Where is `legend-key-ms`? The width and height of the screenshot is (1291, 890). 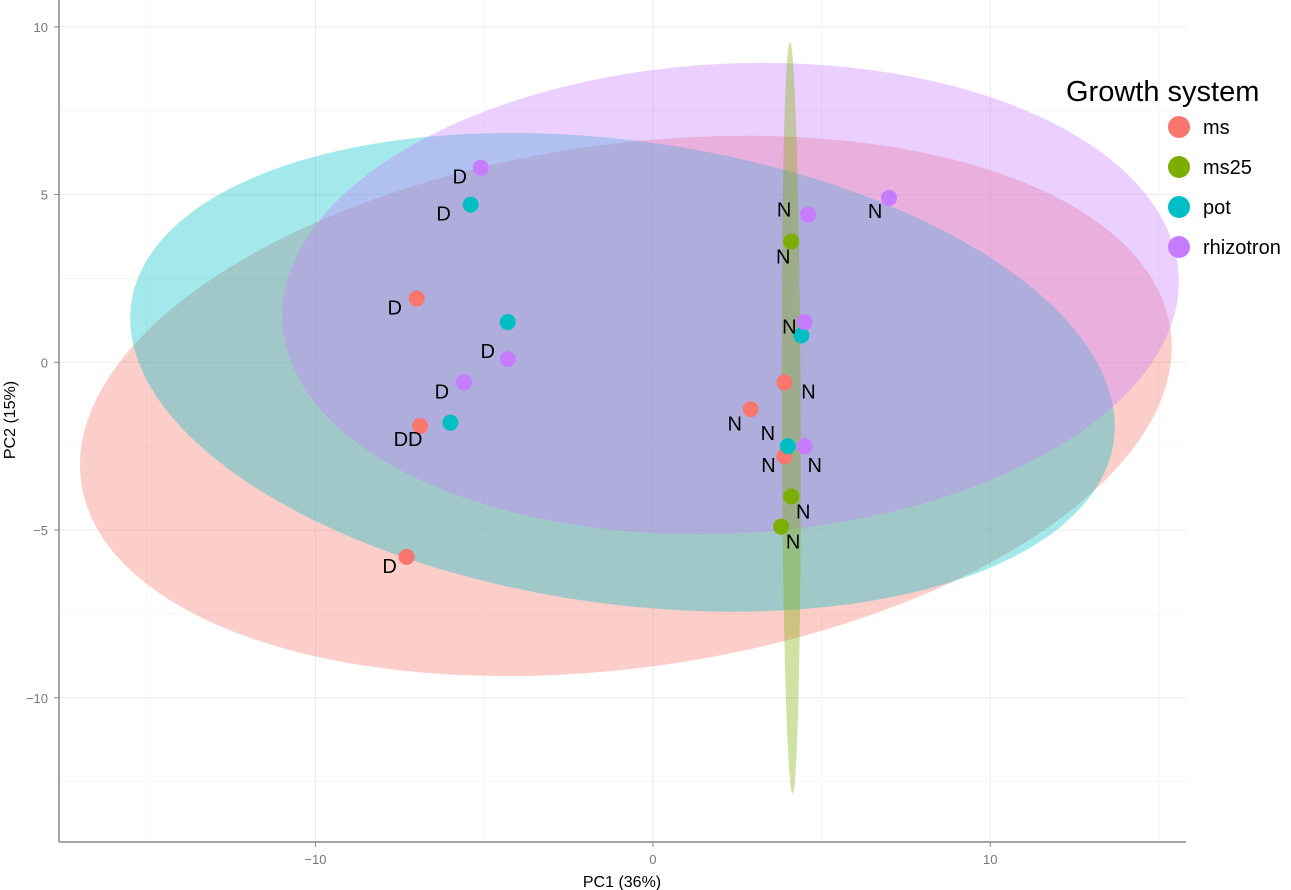
legend-key-ms is located at coordinates (1179, 127).